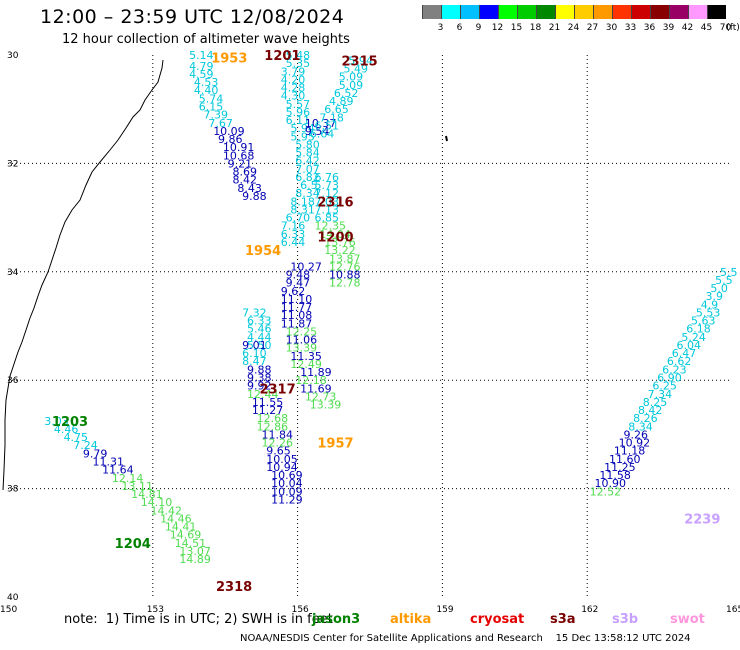 The width and height of the screenshot is (740, 650). Describe the element at coordinates (327, 209) in the screenshot. I see `wave-height-value: 7.13` at that location.